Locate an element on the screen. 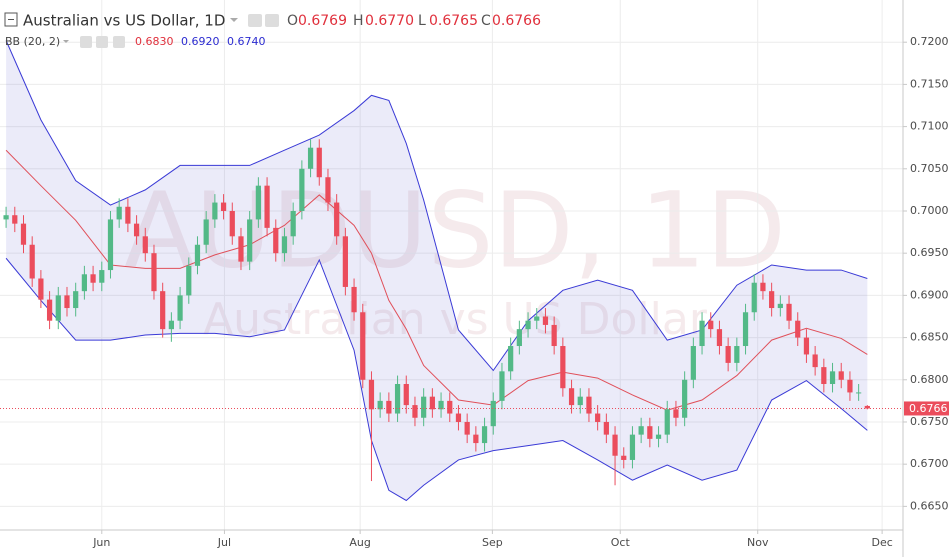  indicator-value: 0.6740 is located at coordinates (246, 41).